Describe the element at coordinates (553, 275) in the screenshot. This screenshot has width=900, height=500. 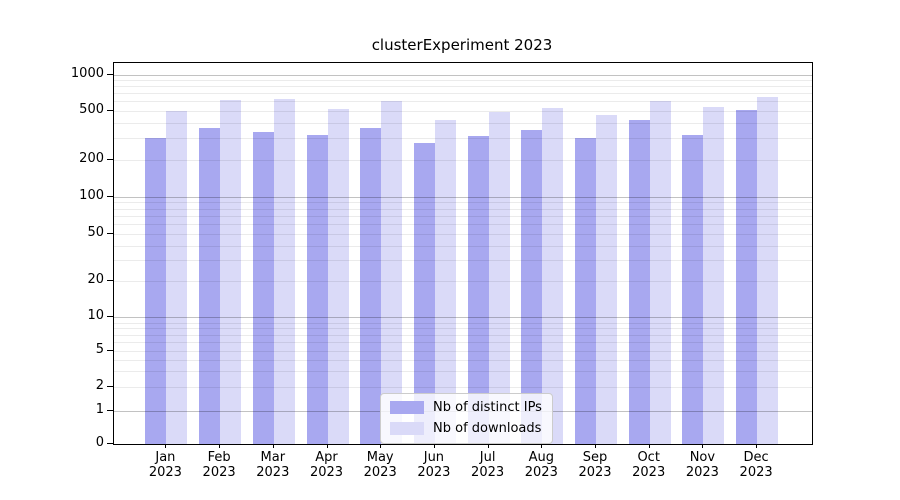
I see `bar-aug-downloads` at that location.